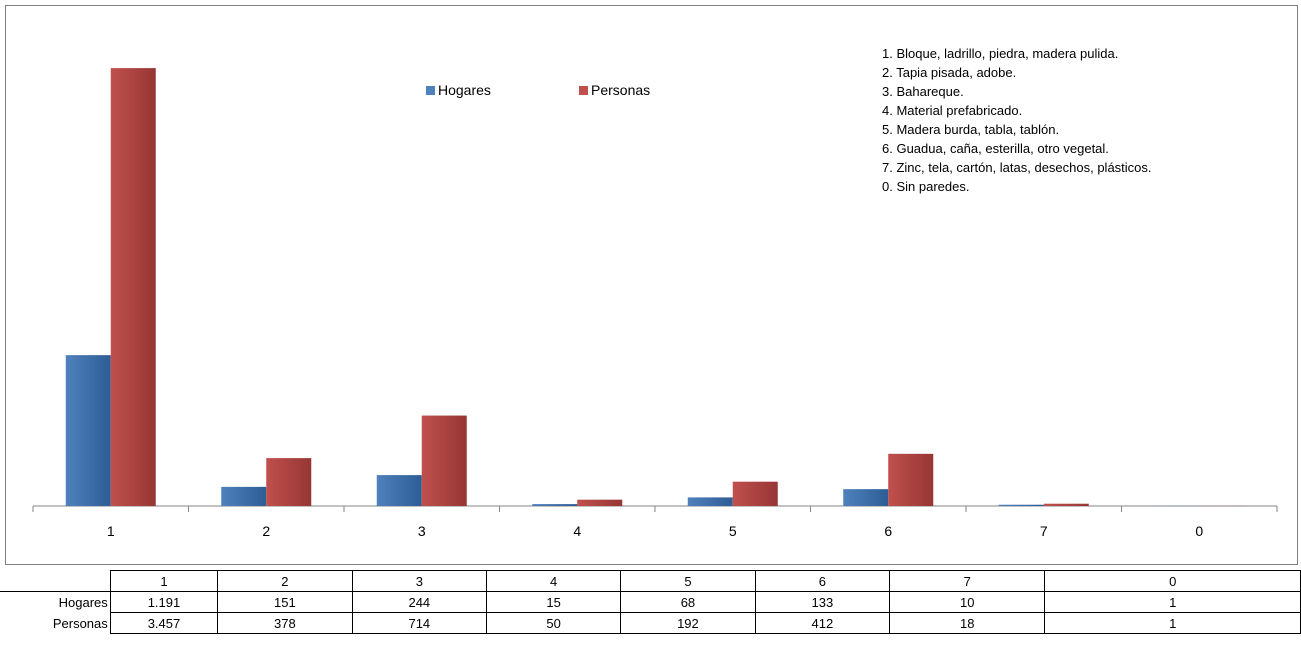  What do you see at coordinates (923, 91) in the screenshot?
I see `note-line: 3. Bahareque.` at bounding box center [923, 91].